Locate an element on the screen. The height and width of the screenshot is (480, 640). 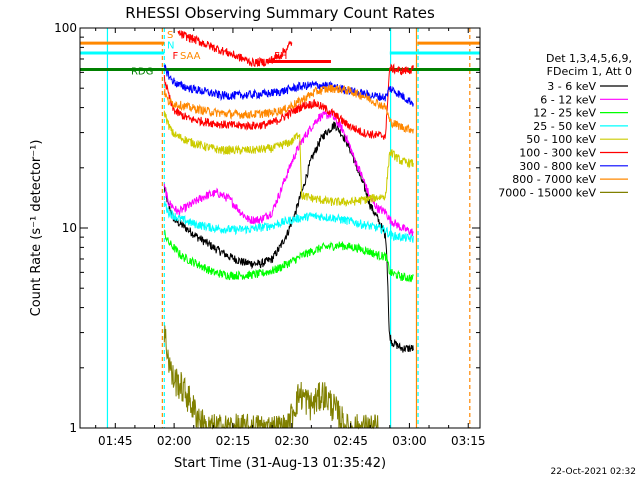
legend-label: 7000 - 15000 keV is located at coordinates (547, 192).